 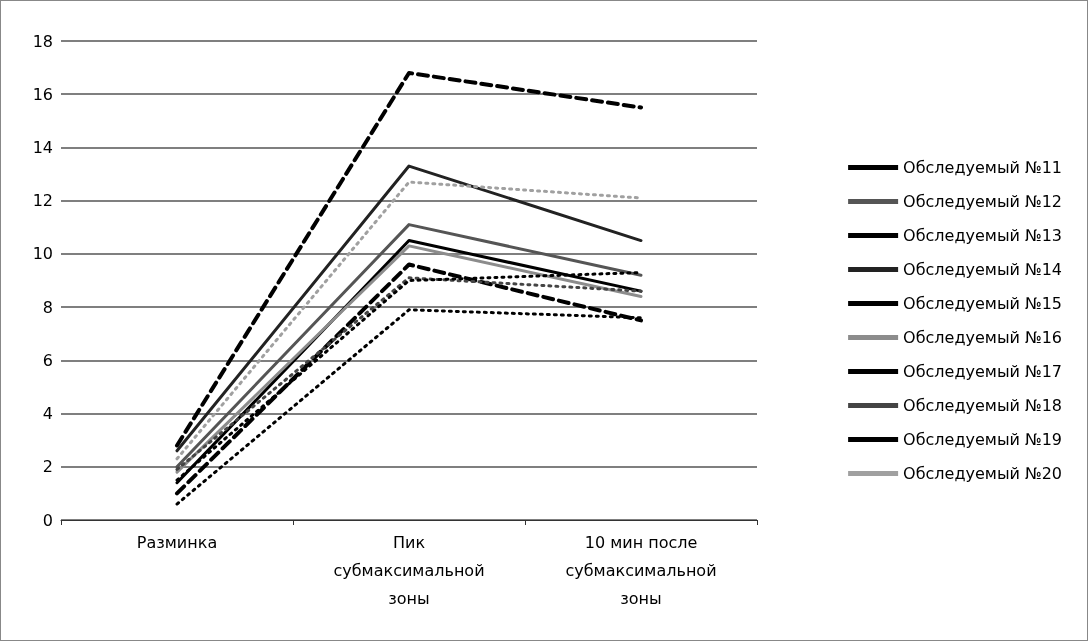 What do you see at coordinates (982, 269) in the screenshot?
I see `legend-label: Обследуемый №14` at bounding box center [982, 269].